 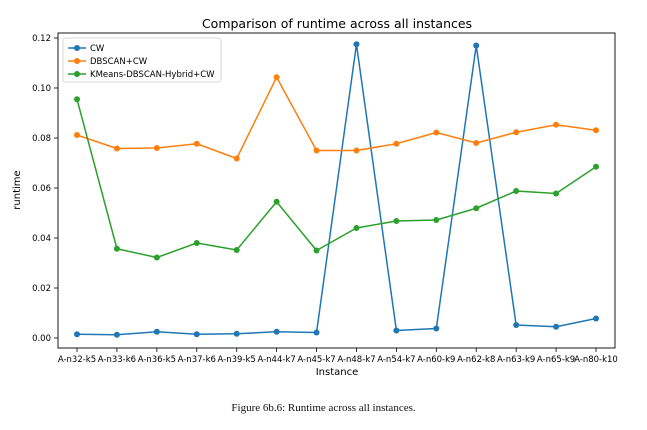 What do you see at coordinates (41, 39) in the screenshot?
I see `y-tick-label: 0.12` at bounding box center [41, 39].